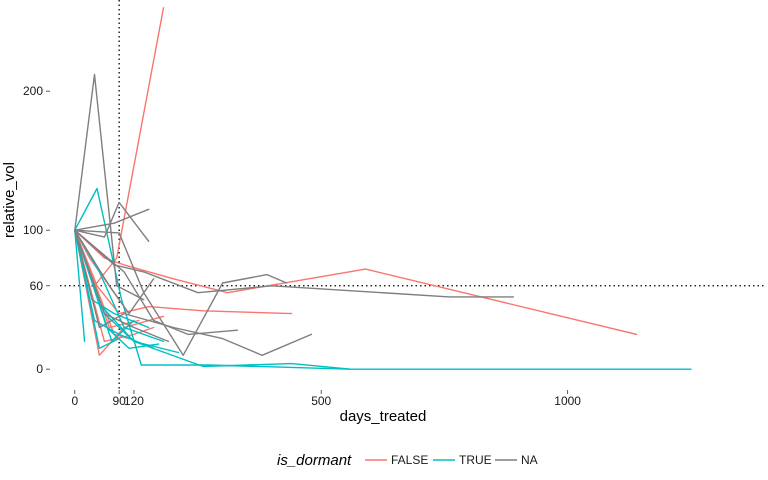  What do you see at coordinates (529, 460) in the screenshot?
I see `legend-label-na: NA` at bounding box center [529, 460].